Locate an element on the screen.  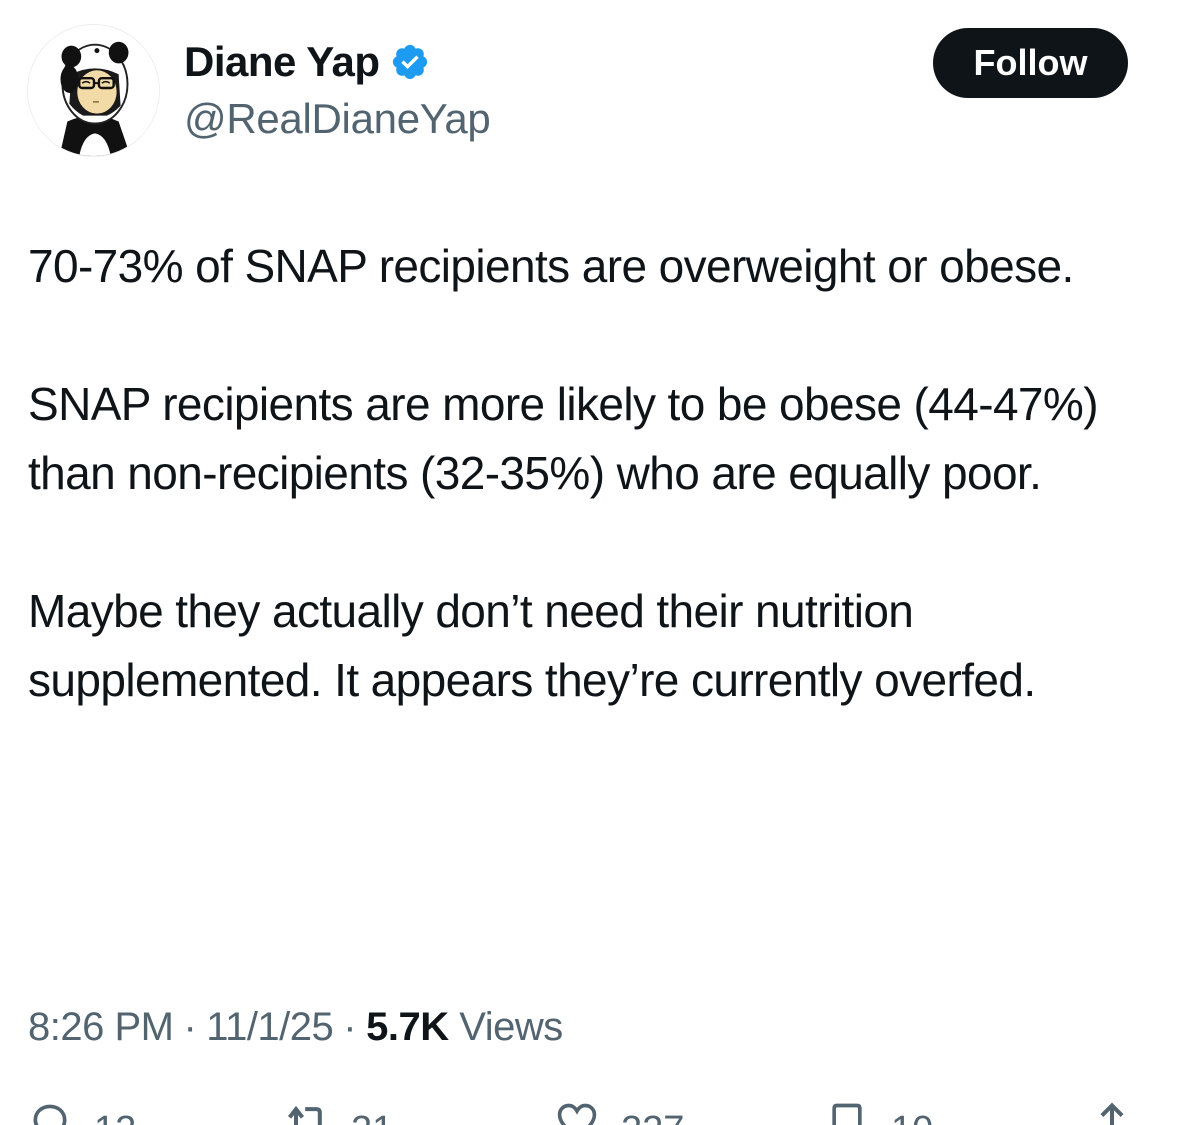
author-name-row: Diane Yap is located at coordinates (307, 62).